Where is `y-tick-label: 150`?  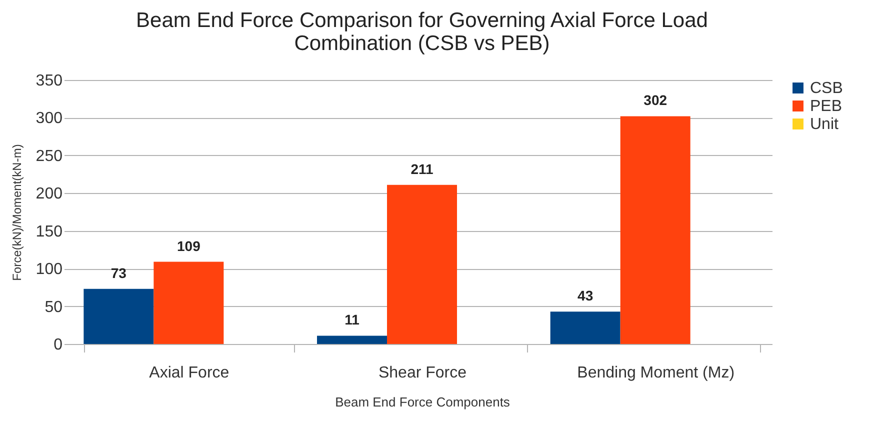
y-tick-label: 150 is located at coordinates (49, 231).